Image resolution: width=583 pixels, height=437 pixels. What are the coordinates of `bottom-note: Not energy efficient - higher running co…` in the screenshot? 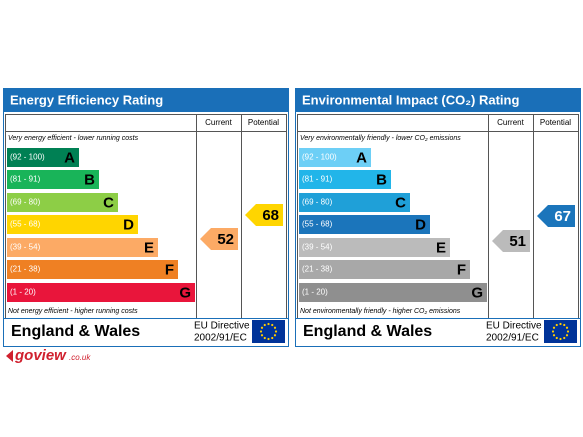 It's located at (73, 311).